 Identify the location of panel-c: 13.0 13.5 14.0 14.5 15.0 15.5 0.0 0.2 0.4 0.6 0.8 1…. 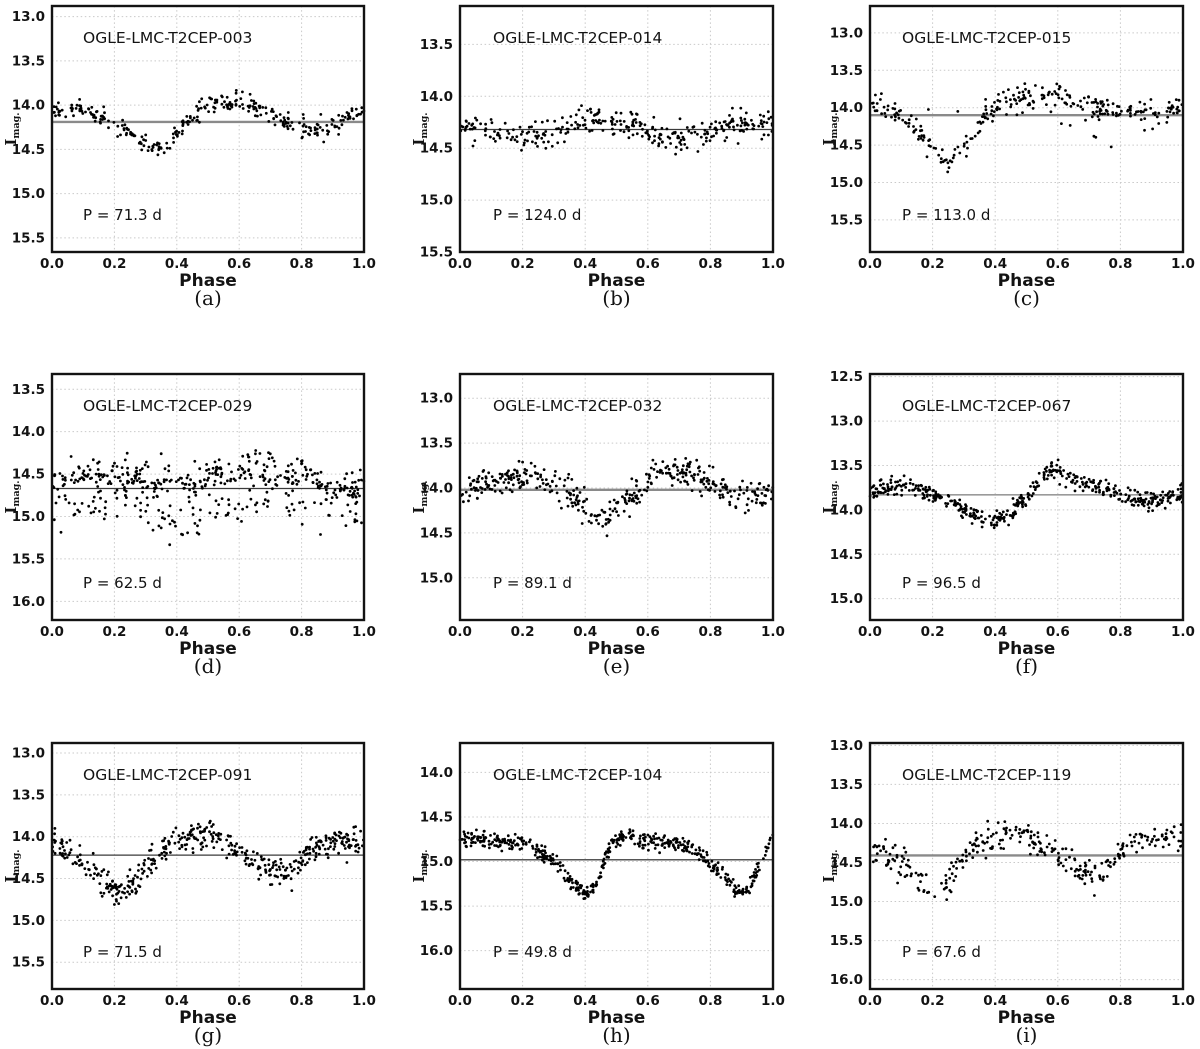
(1000, 160).